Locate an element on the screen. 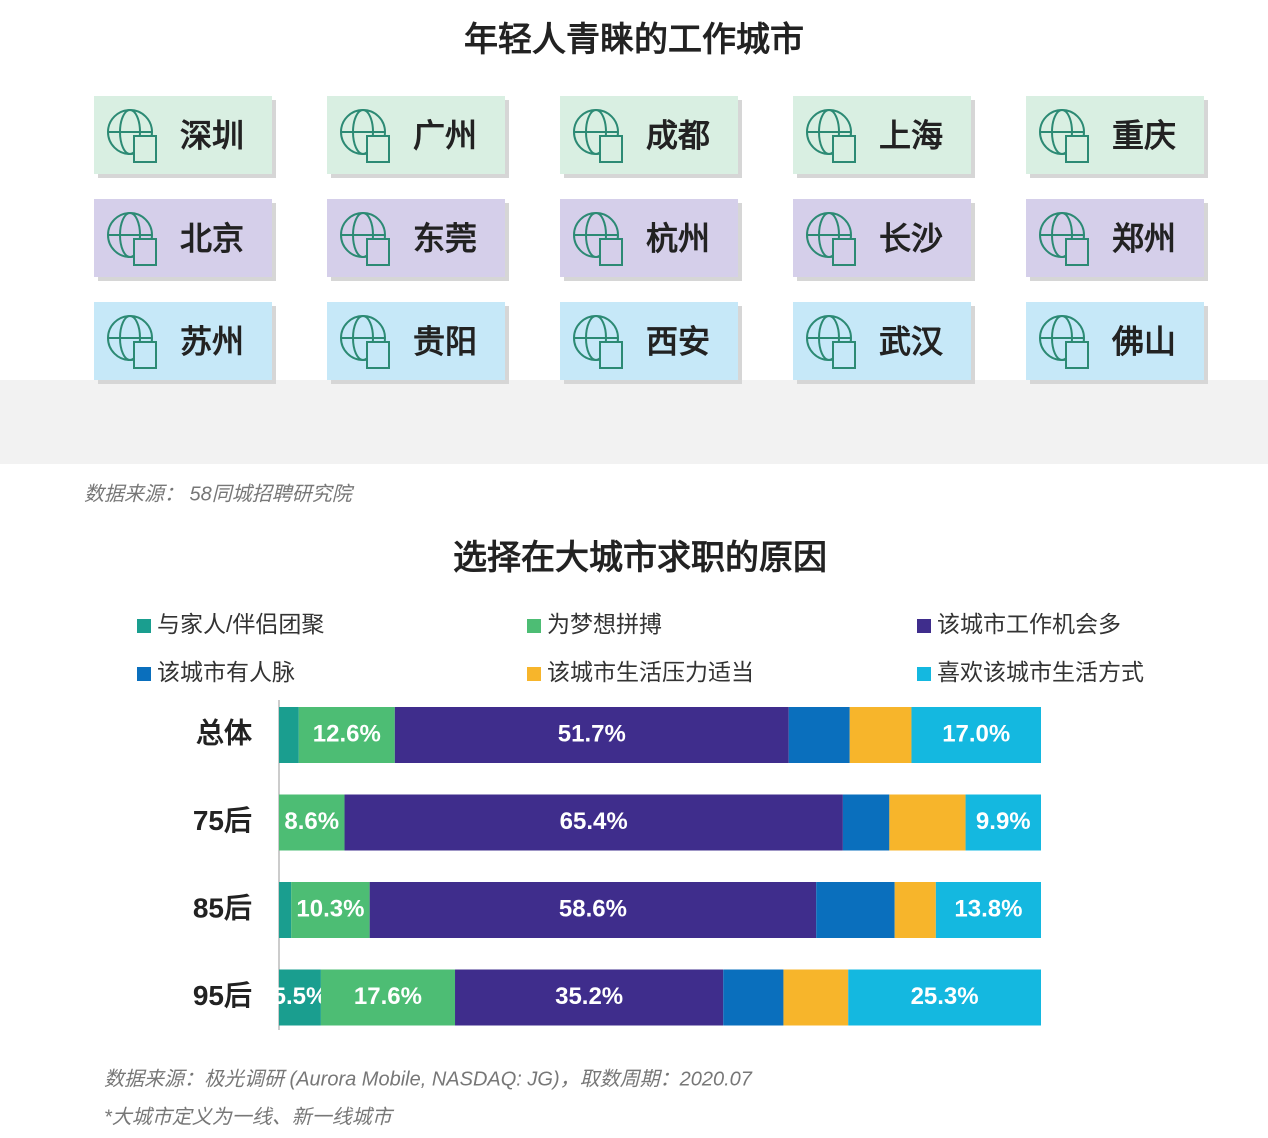 The image size is (1268, 1138). city-card: 西安 is located at coordinates (651, 343).